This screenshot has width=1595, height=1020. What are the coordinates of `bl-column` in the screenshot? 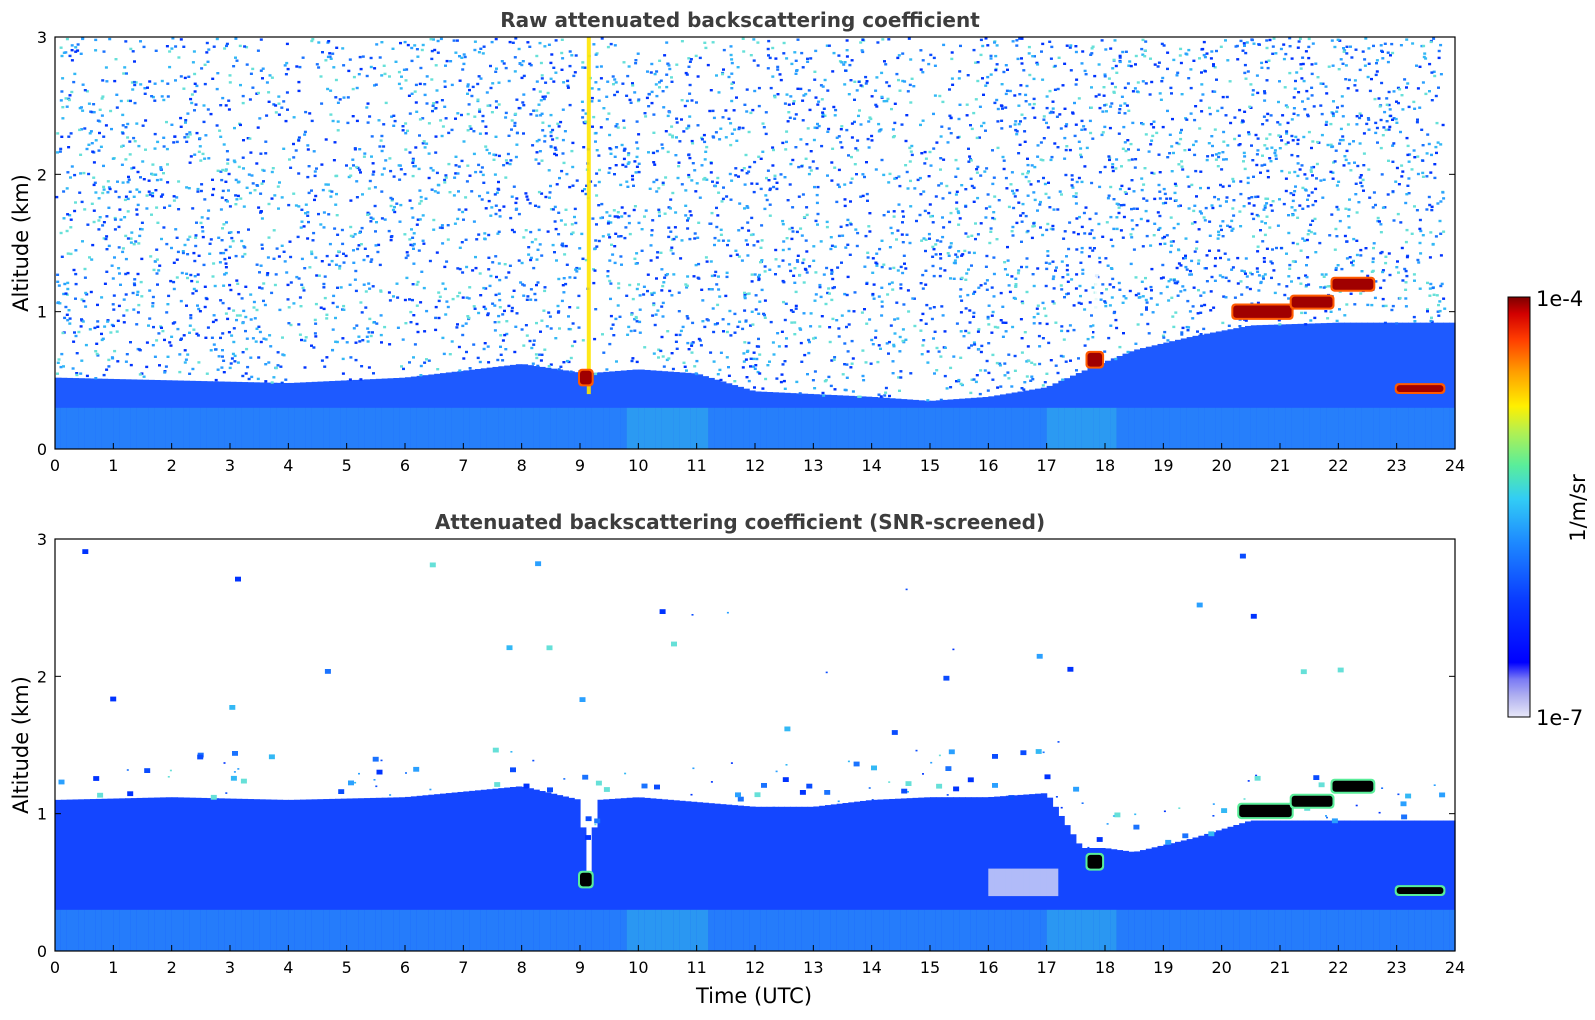 It's located at (1265, 386).